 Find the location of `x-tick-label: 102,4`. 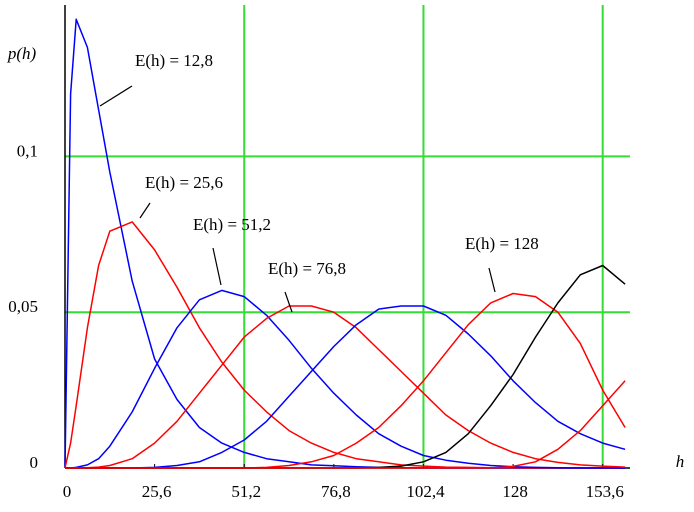

x-tick-label: 102,4 is located at coordinates (425, 491).